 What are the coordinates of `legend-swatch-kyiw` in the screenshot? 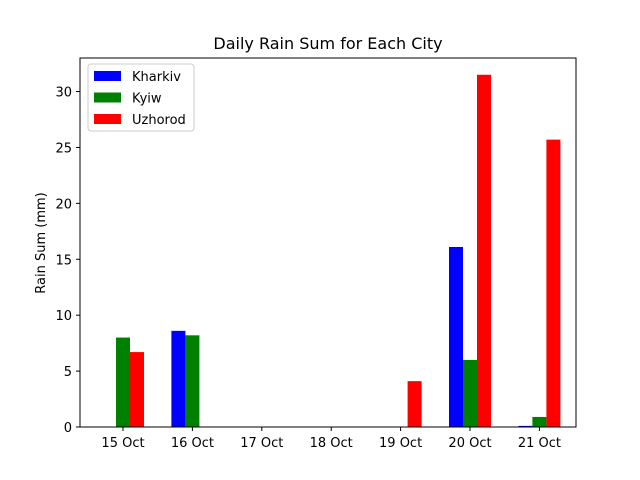 It's located at (107, 97).